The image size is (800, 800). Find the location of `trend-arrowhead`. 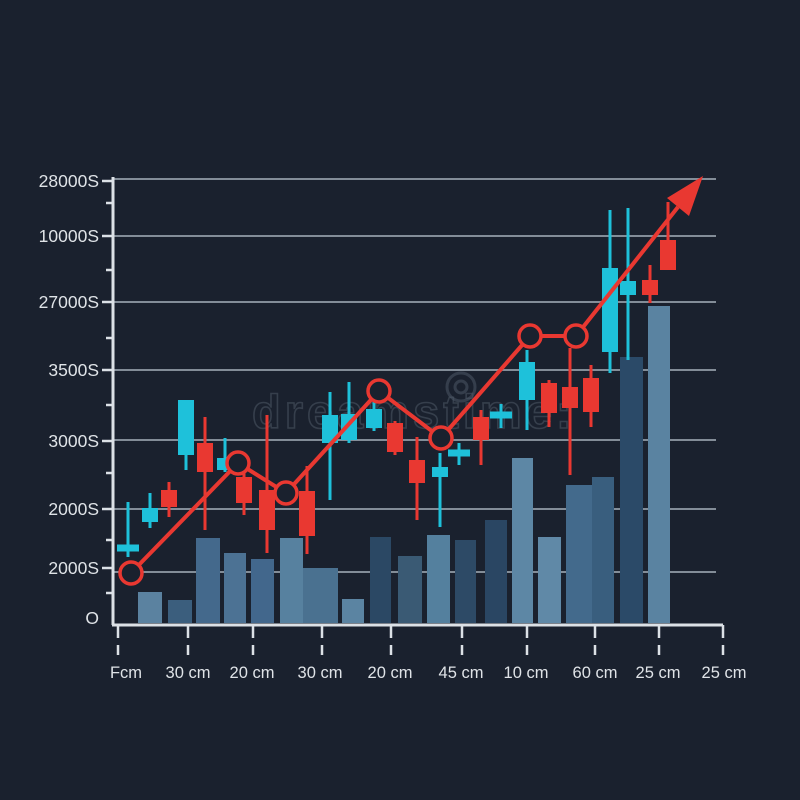

trend-arrowhead is located at coordinates (685, 196).